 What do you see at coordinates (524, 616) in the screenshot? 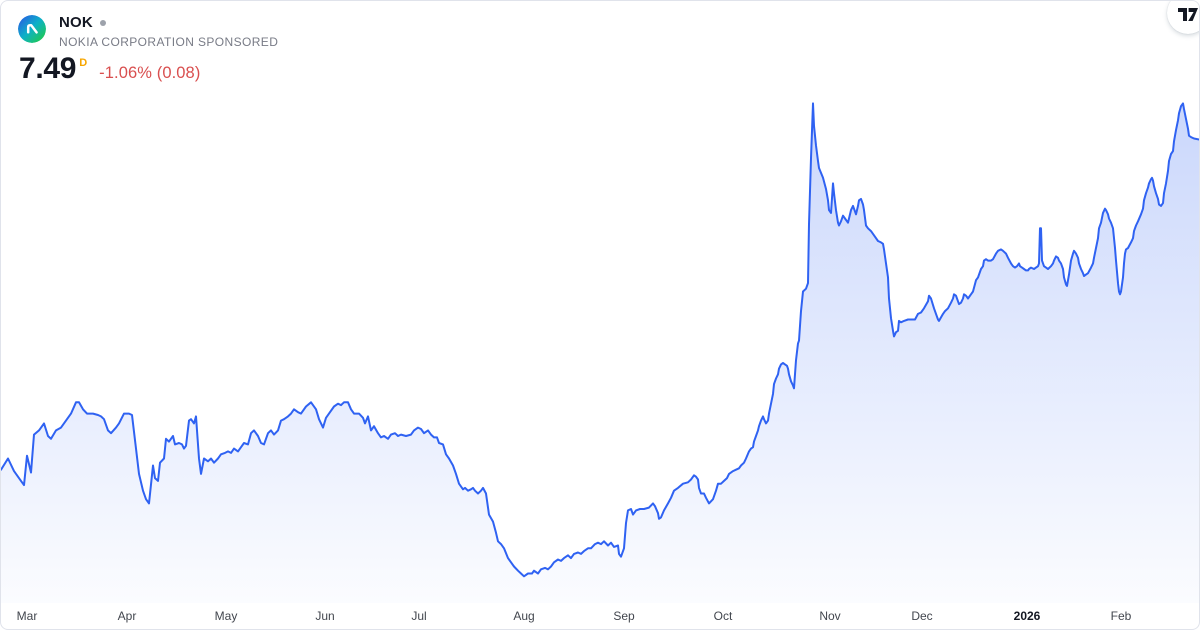
I see `time-axis-label: Aug` at bounding box center [524, 616].